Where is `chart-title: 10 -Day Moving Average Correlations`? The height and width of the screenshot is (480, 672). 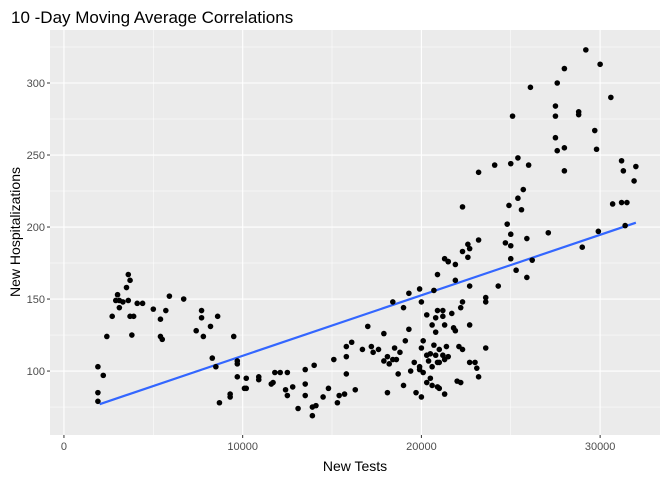
chart-title: 10 -Day Moving Average Correlations is located at coordinates (152, 17).